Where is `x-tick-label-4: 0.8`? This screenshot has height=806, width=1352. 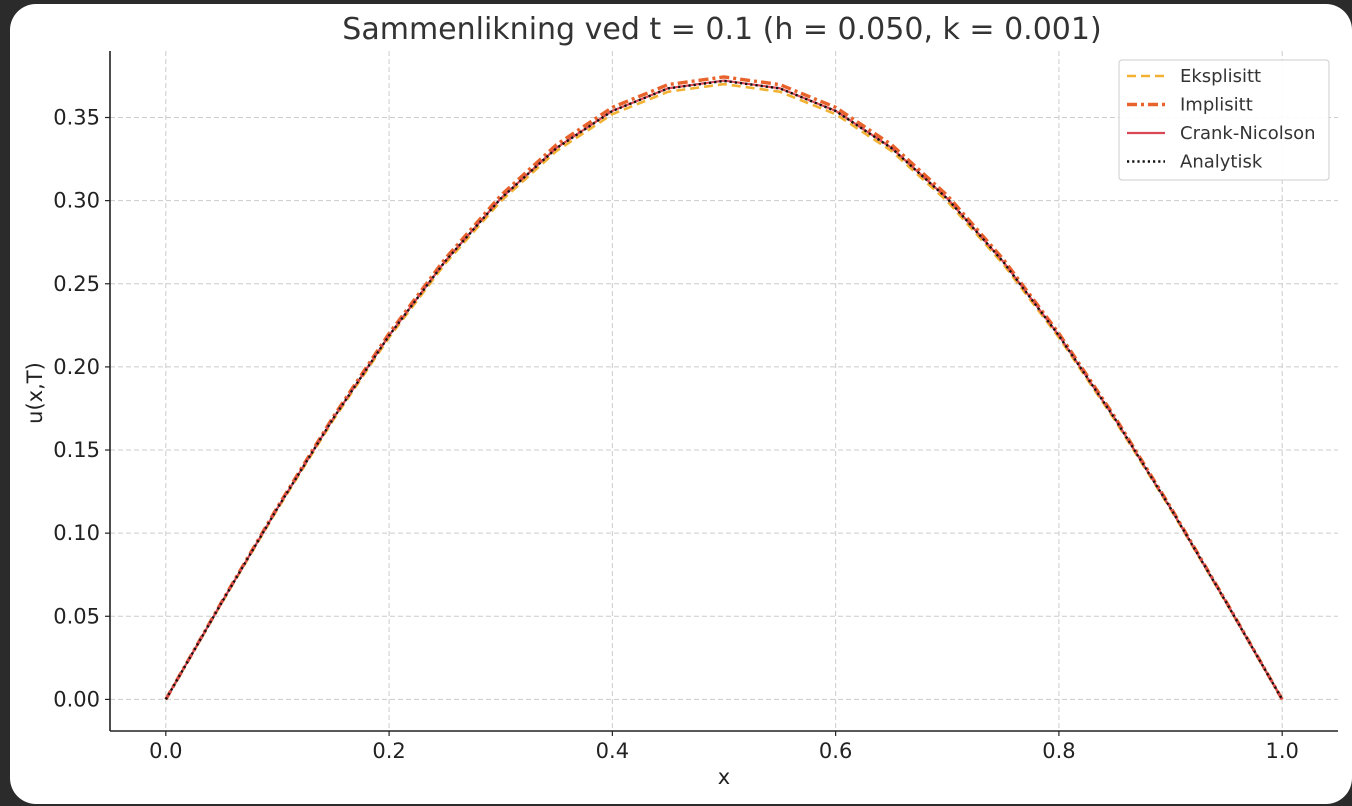
x-tick-label-4: 0.8 is located at coordinates (1058, 751).